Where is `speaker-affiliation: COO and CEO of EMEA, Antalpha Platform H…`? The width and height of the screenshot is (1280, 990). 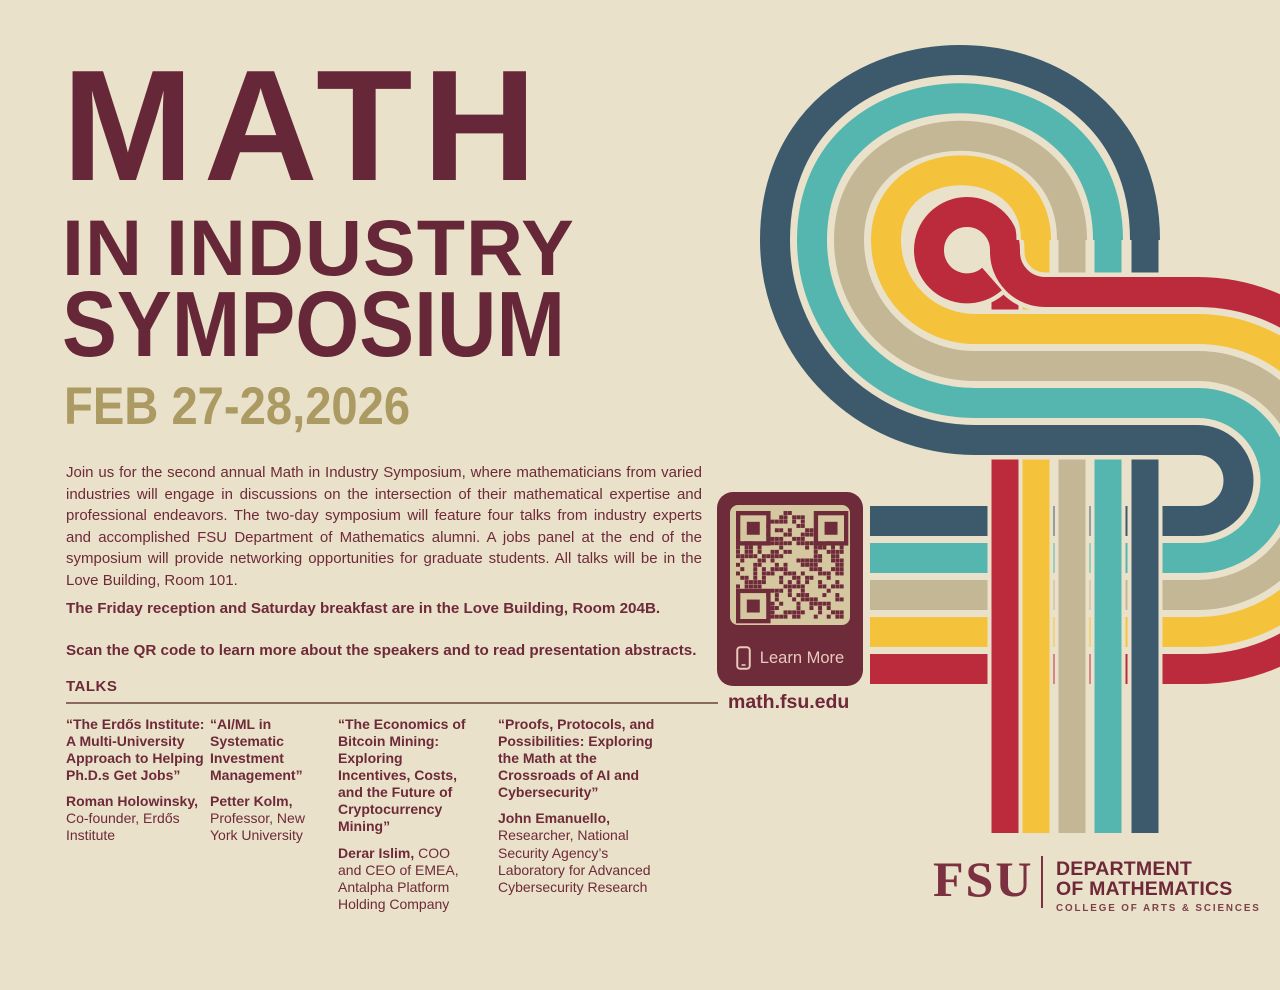 speaker-affiliation: COO and CEO of EMEA, Antalpha Platform H… is located at coordinates (398, 878).